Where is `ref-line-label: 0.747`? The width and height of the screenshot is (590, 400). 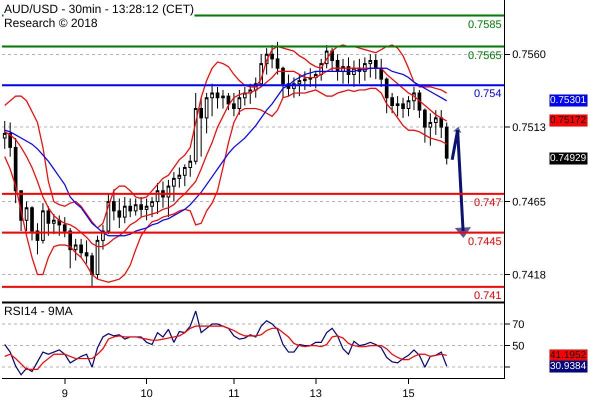
ref-line-label: 0.747 is located at coordinates (488, 203).